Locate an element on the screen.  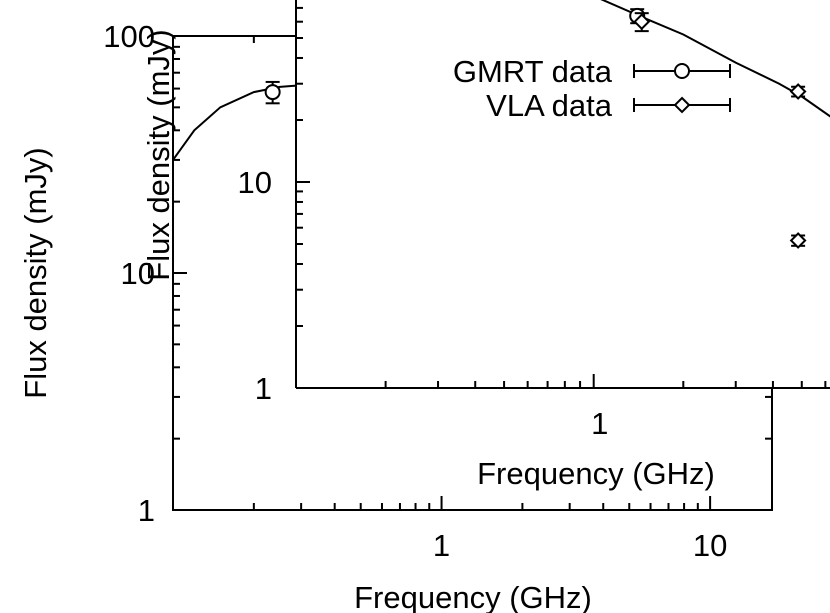
inset-model-curve is located at coordinates (715, 59).